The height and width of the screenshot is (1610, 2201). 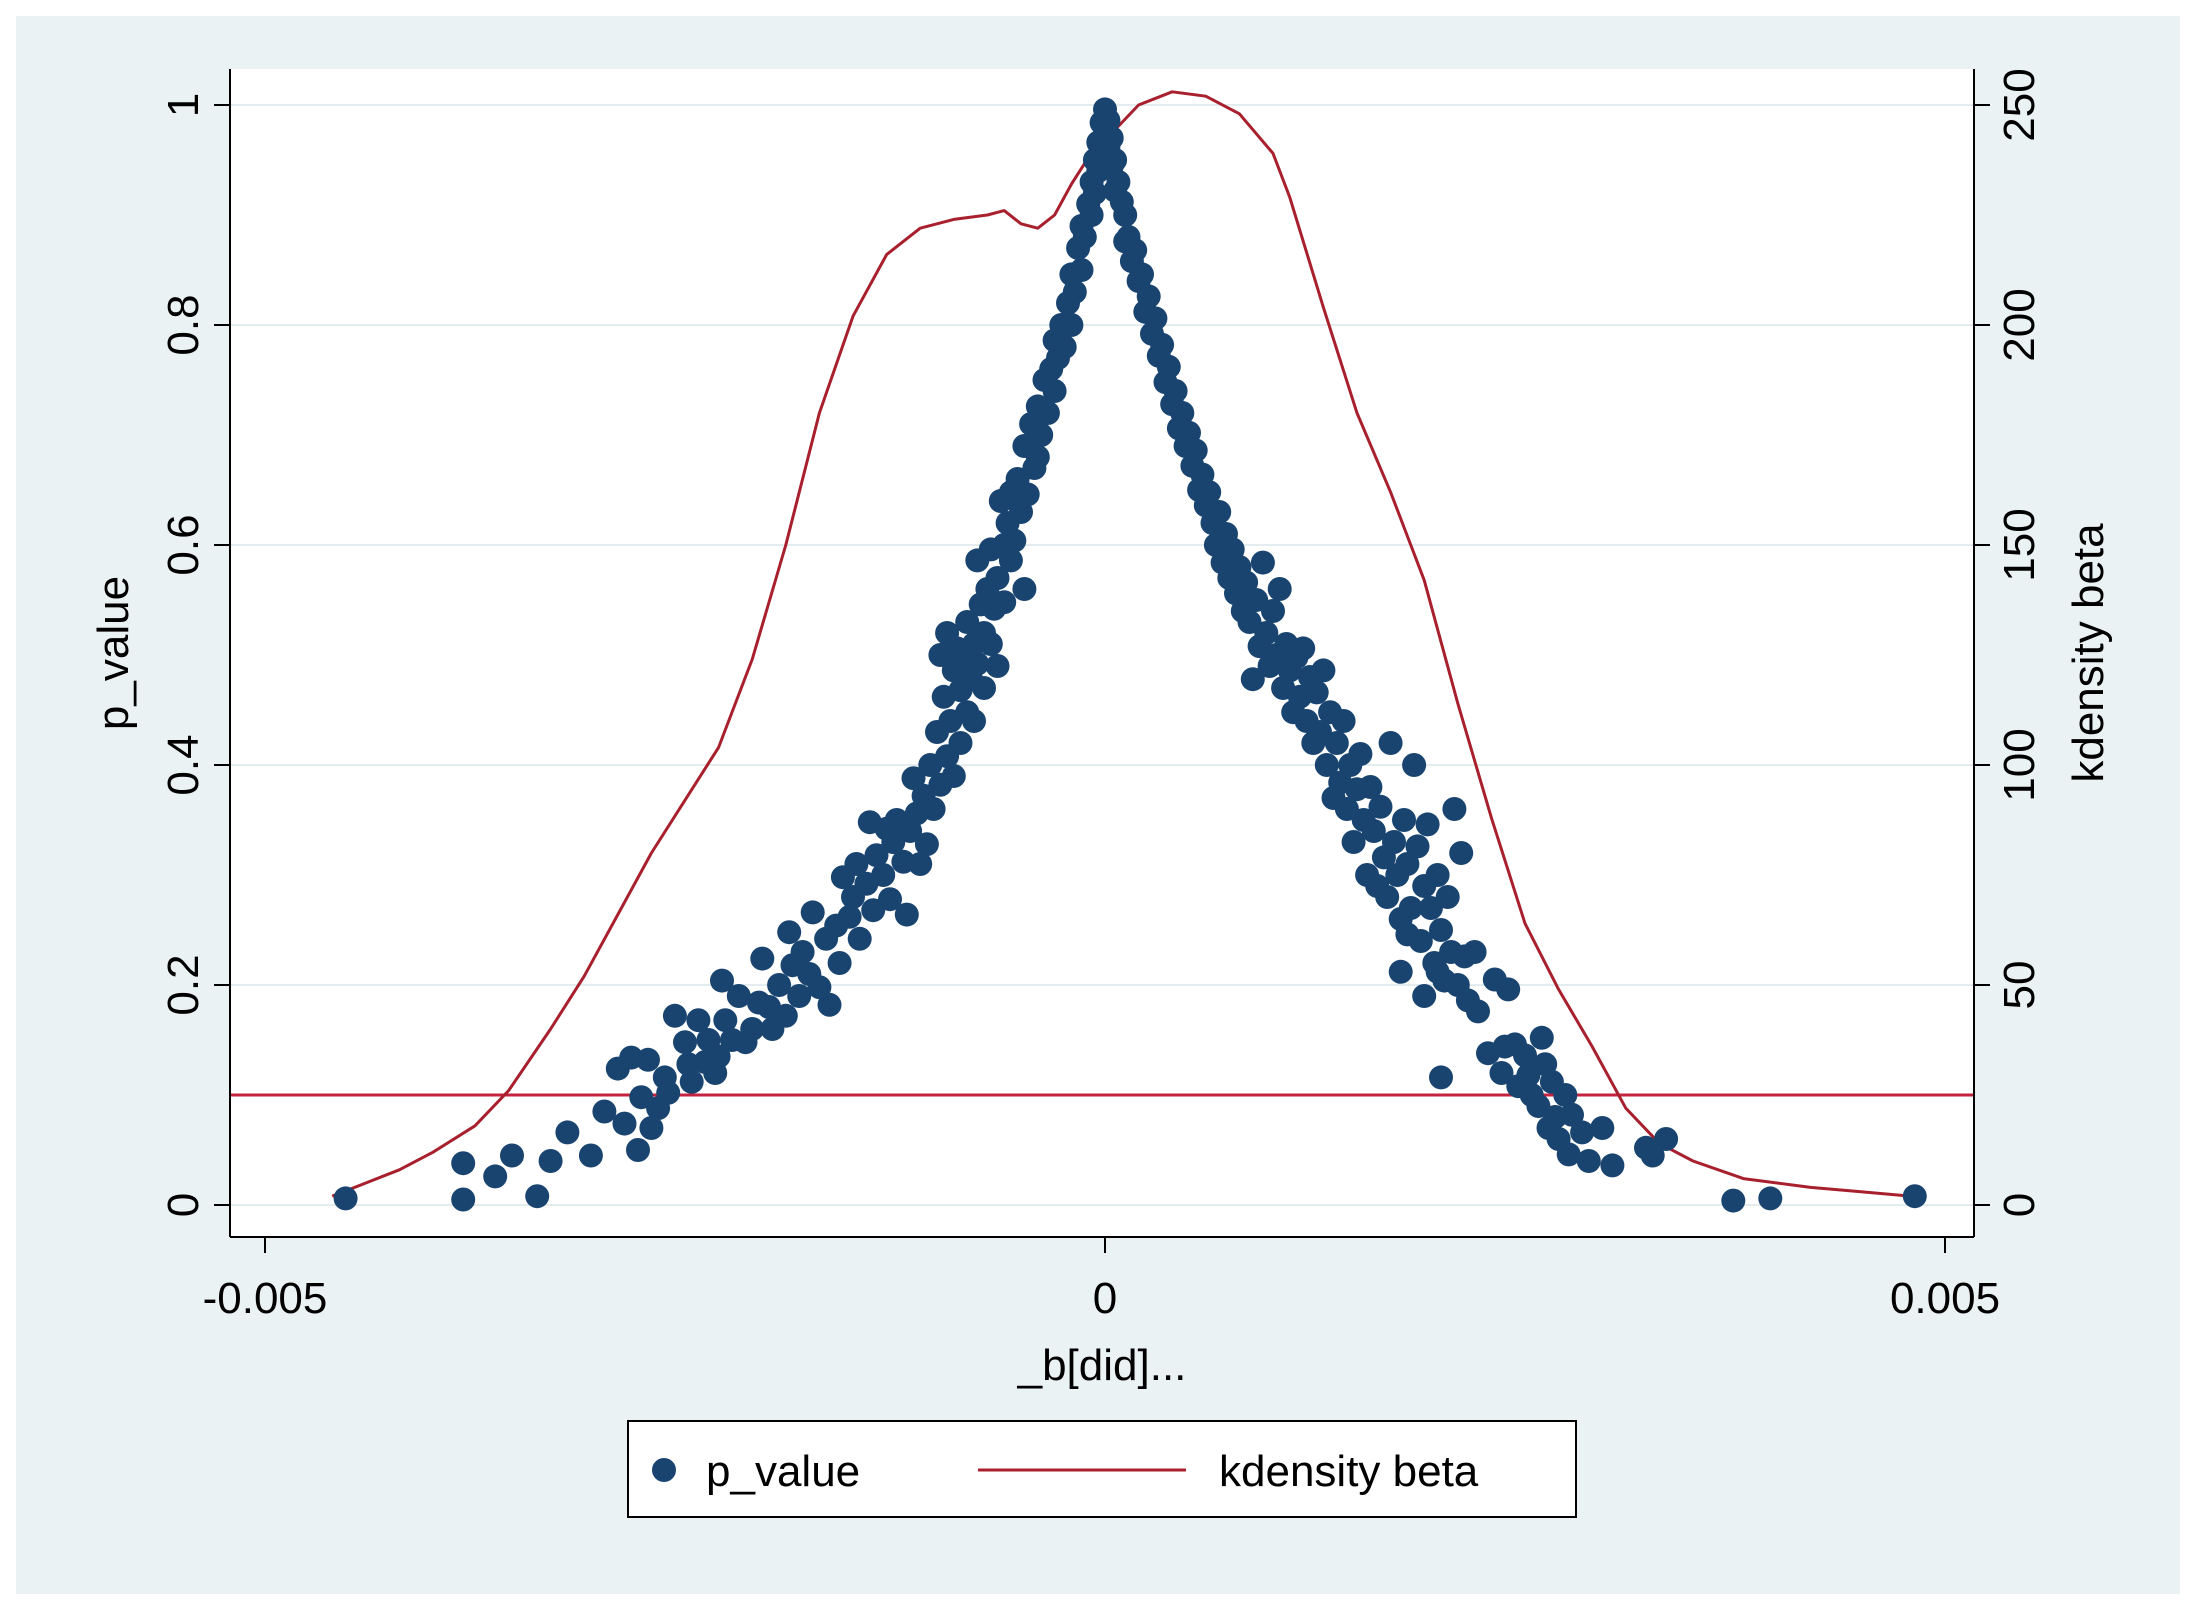 I want to click on y-right-tick-label: 250, so click(x=2019, y=104).